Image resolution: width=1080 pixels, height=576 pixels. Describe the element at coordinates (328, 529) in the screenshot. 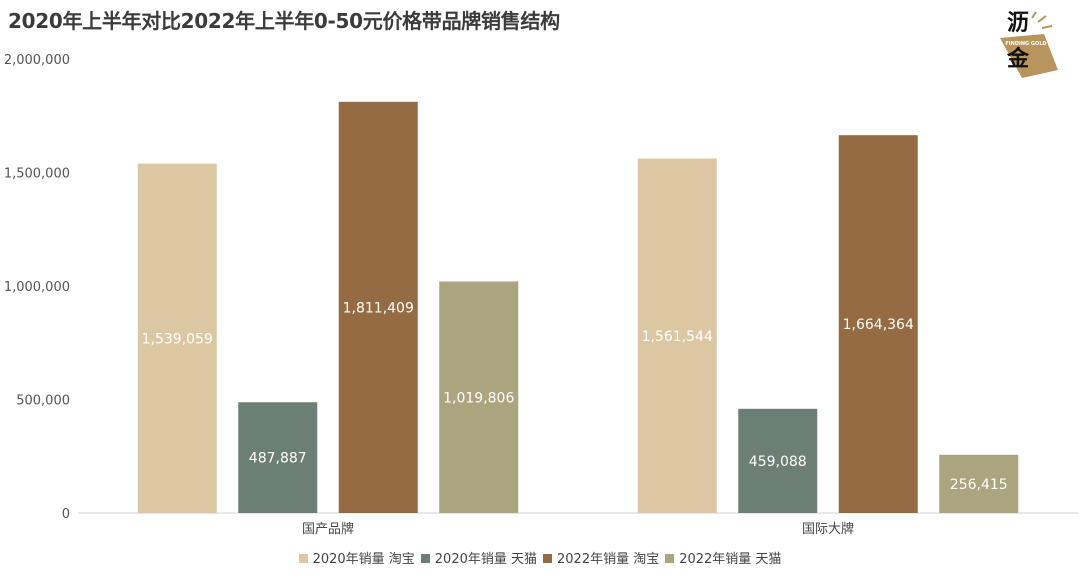

I see `category-label: 国产品牌` at that location.